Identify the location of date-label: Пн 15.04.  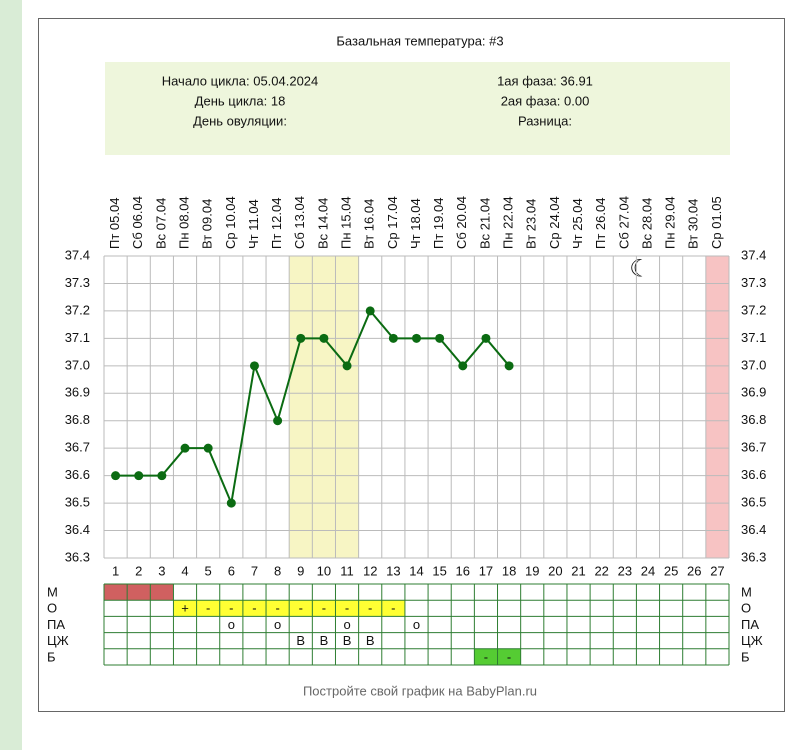
(345, 222).